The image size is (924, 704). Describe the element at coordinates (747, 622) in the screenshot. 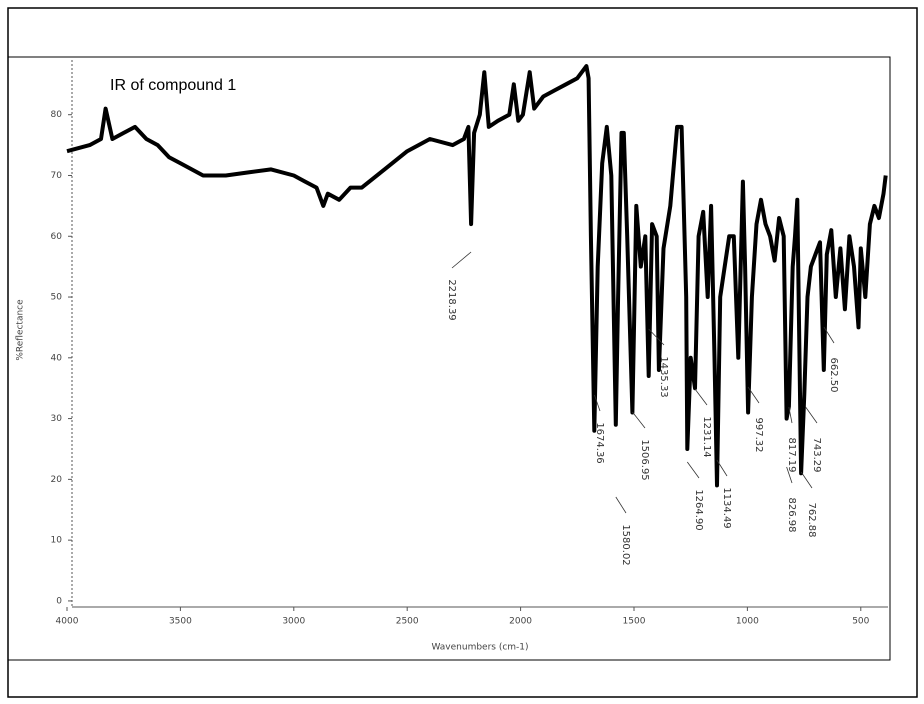

I see `x-tick-label: 1000` at that location.